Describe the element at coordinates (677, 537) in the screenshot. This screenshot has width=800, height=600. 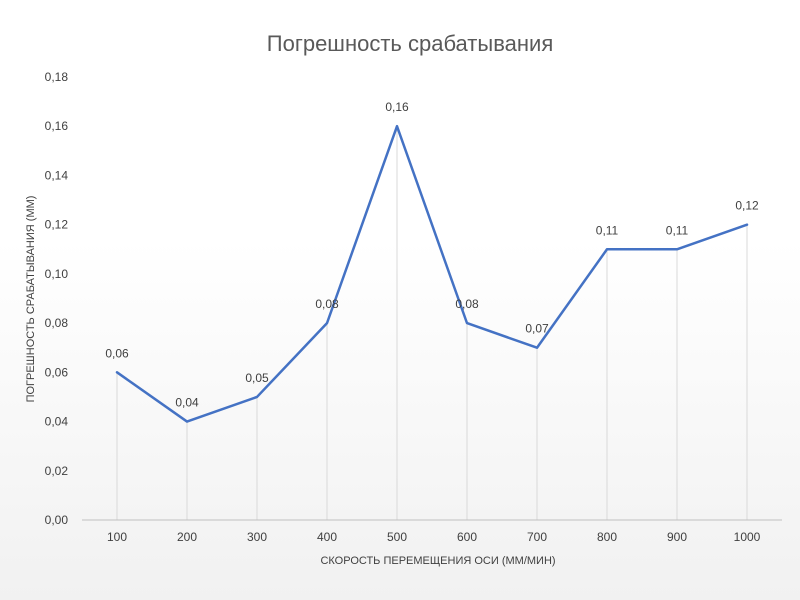
I see `x-tick-label: 900` at that location.